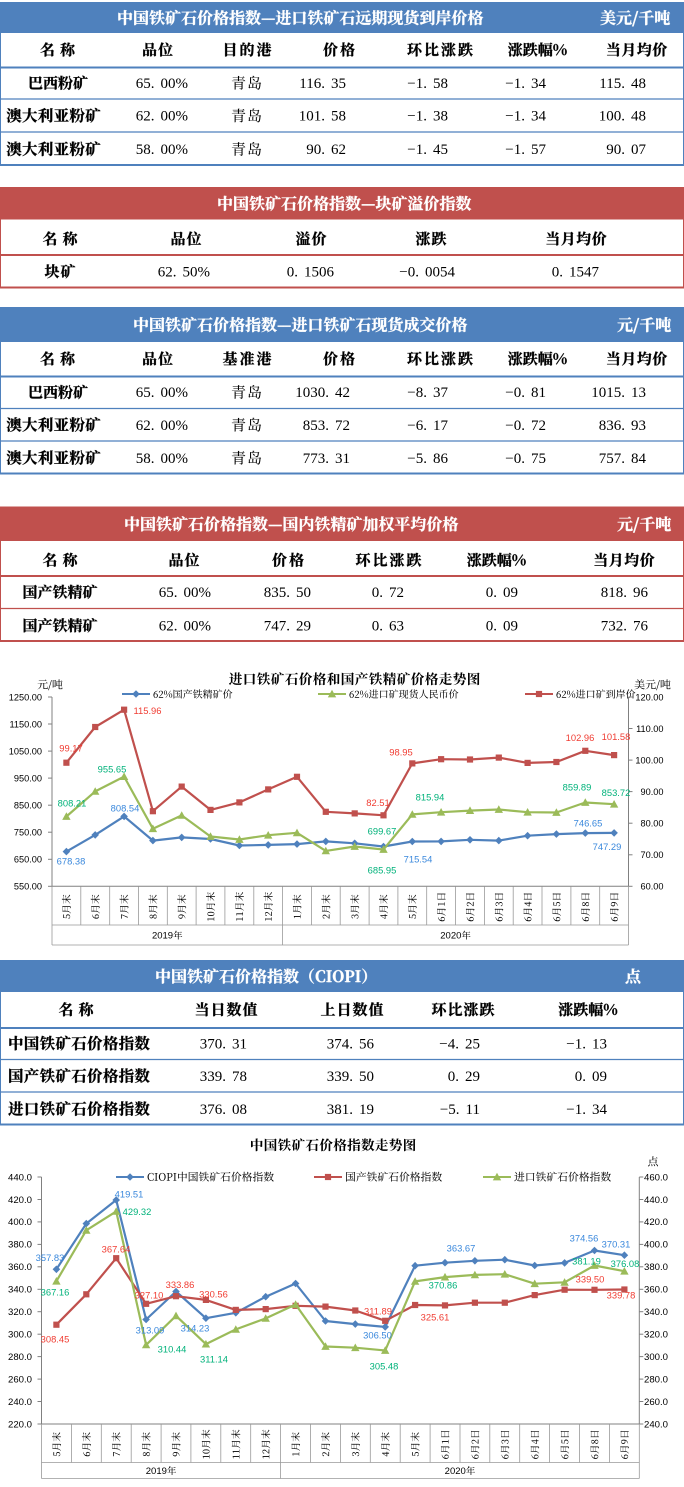 Image resolution: width=684 pixels, height=1487 pixels. I want to click on svg-text: 0. 1506, so click(311, 272).